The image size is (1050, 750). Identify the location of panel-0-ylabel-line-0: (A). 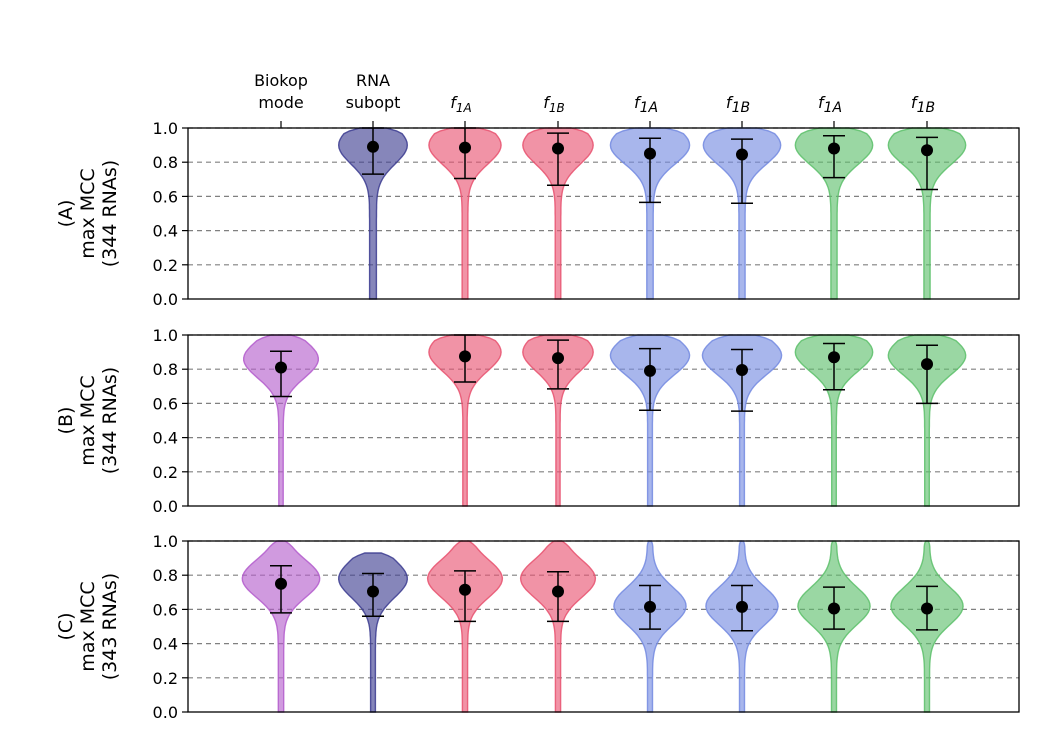
(66, 214).